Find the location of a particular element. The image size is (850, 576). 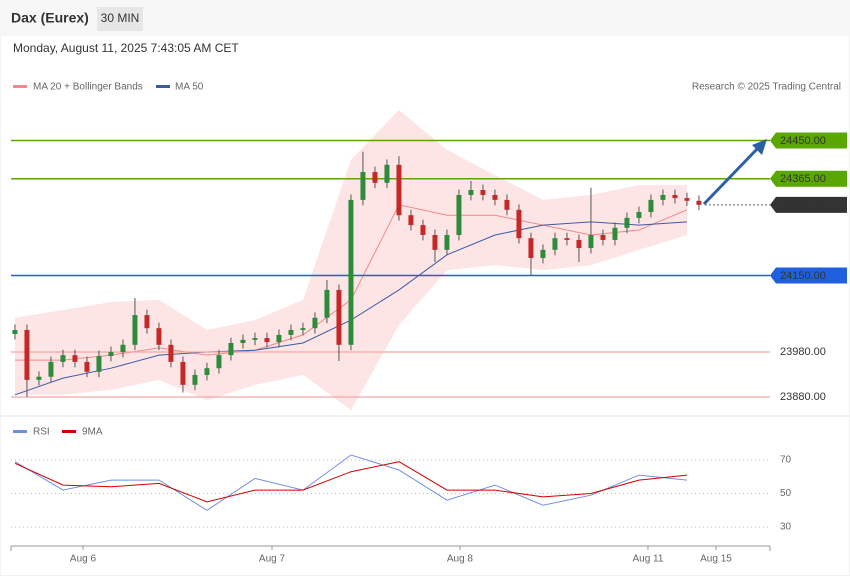

timeframe: 30 MIN is located at coordinates (120, 18).